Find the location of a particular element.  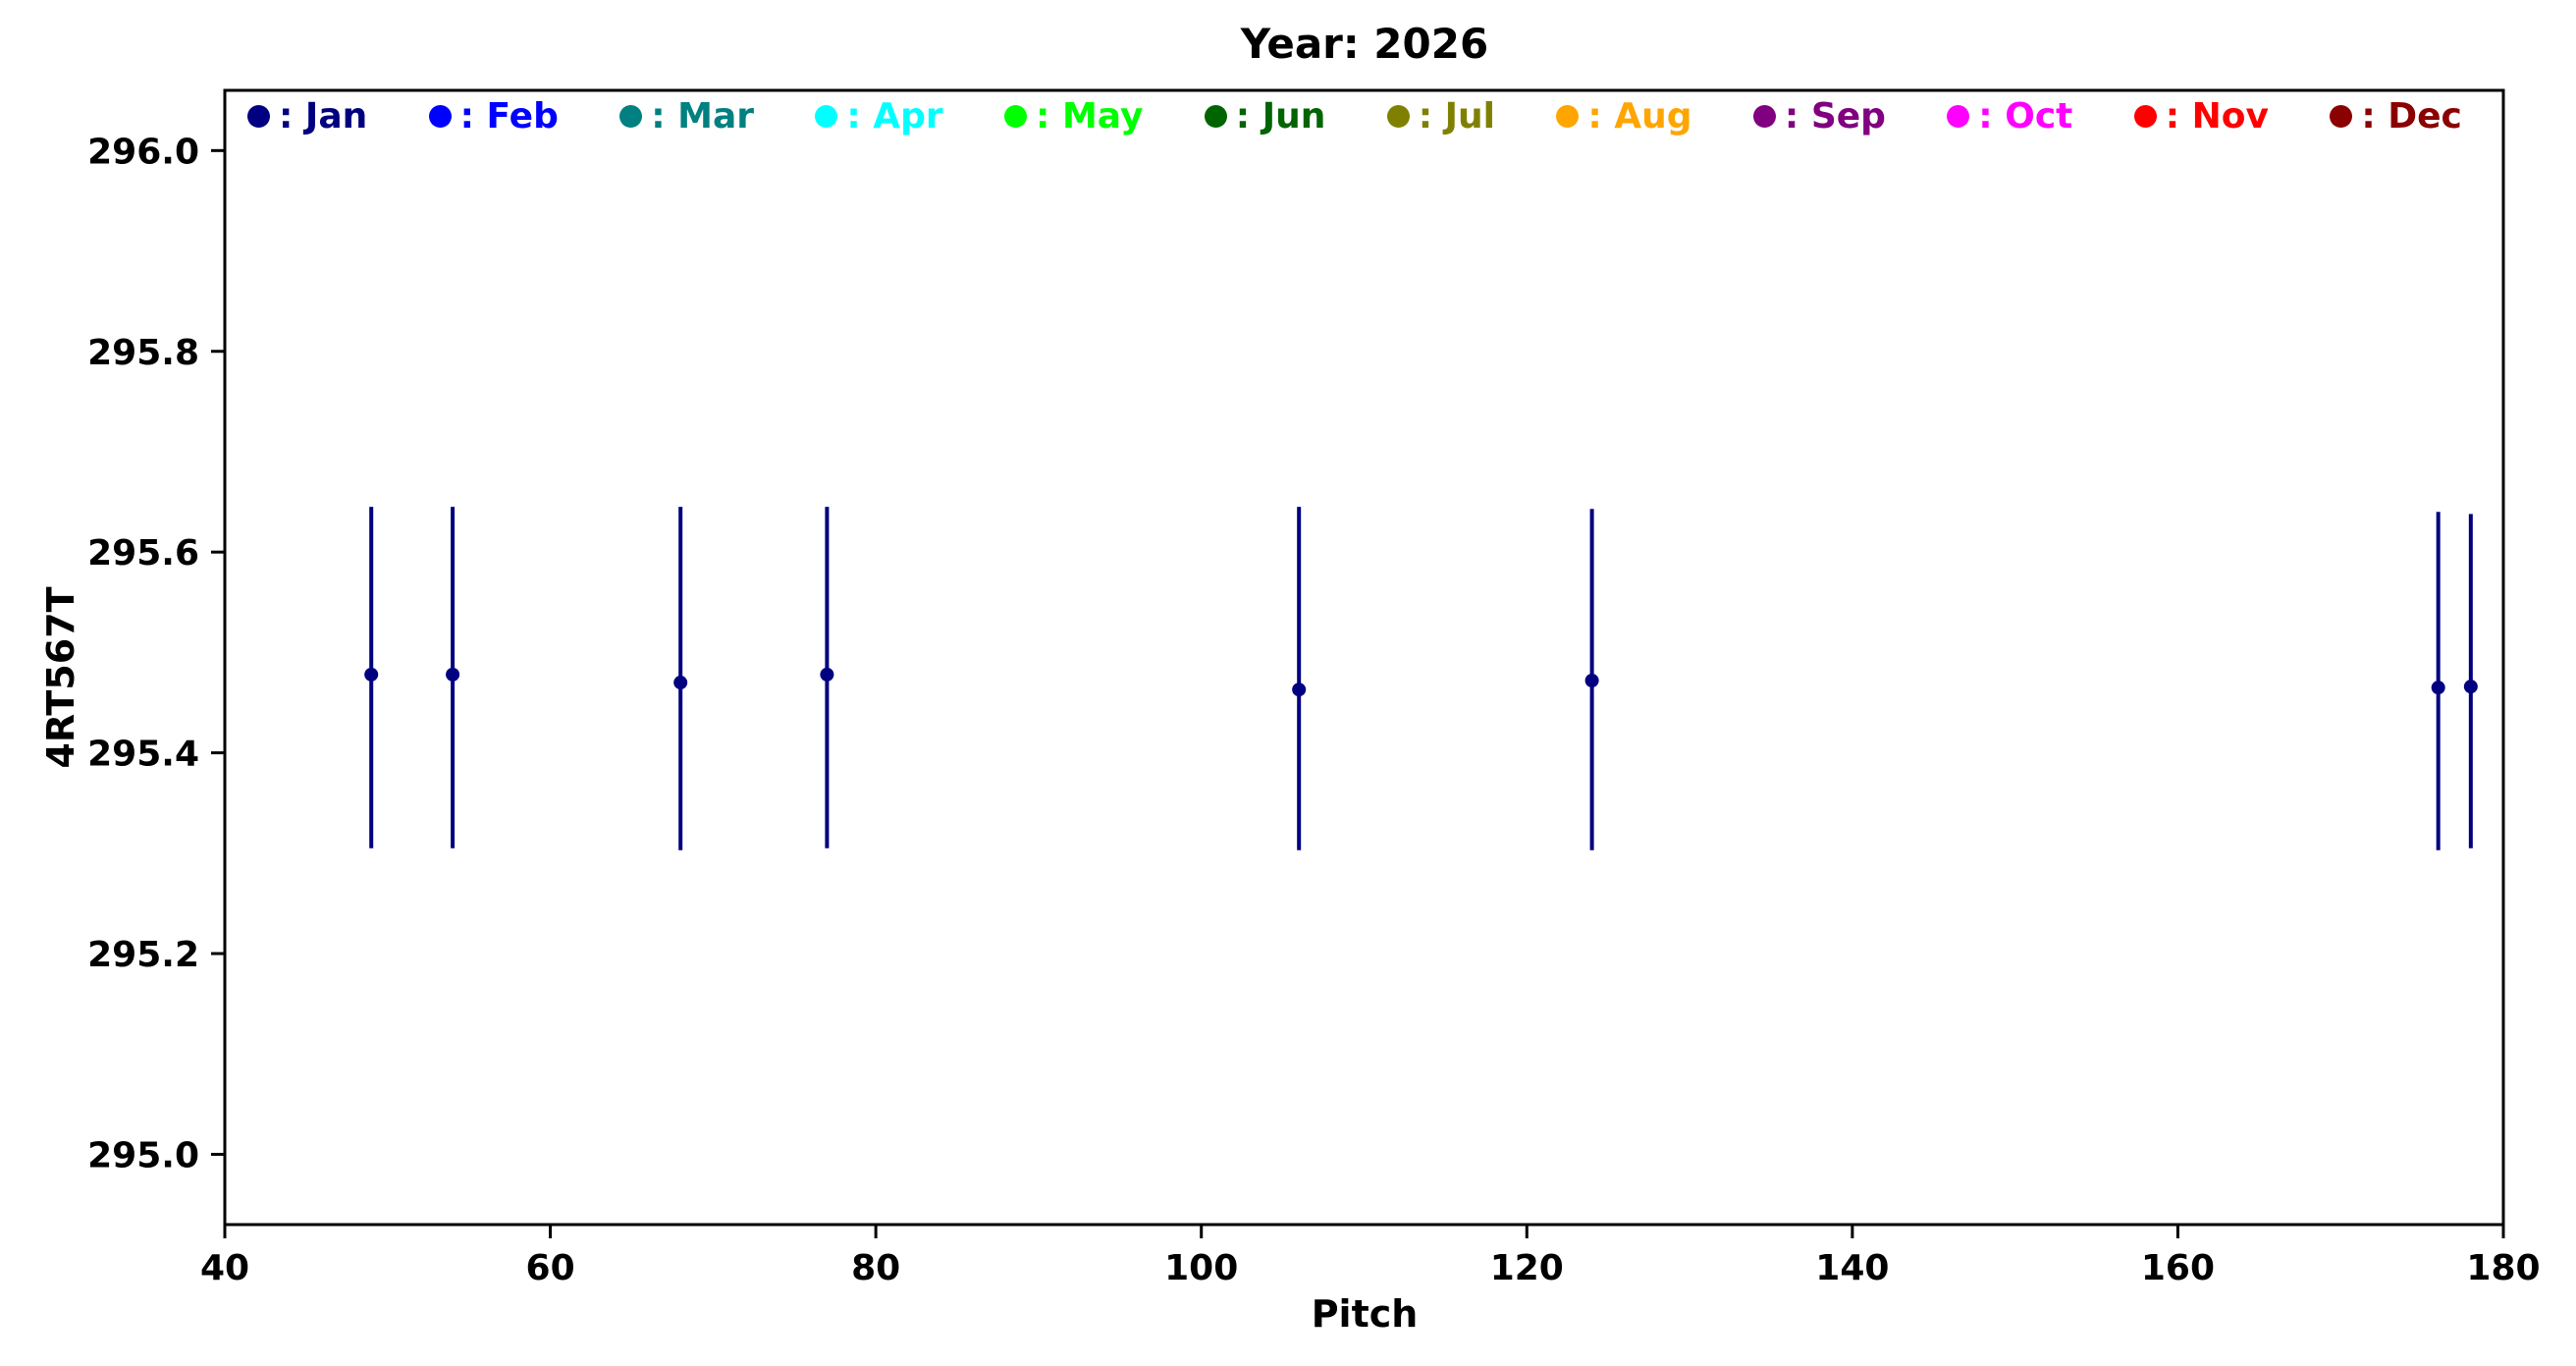

legend-label: : Jul is located at coordinates (1456, 117).